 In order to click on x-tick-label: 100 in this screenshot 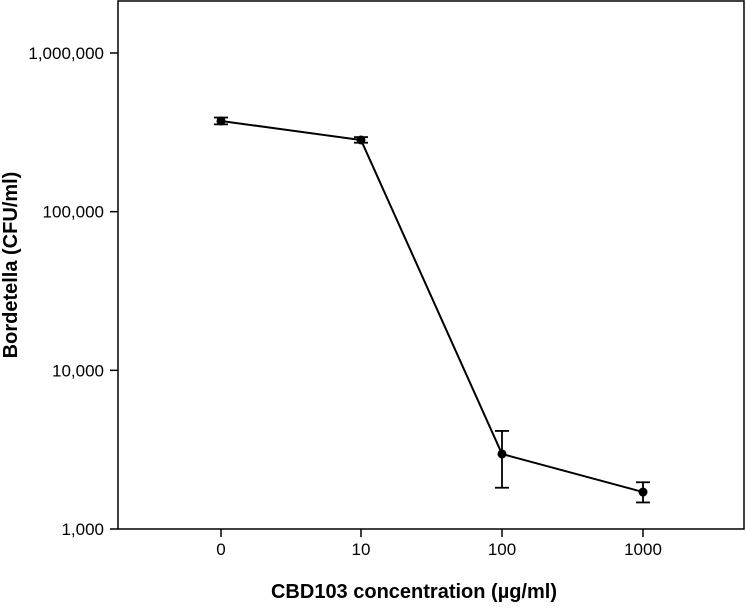, I will do `click(502, 549)`.